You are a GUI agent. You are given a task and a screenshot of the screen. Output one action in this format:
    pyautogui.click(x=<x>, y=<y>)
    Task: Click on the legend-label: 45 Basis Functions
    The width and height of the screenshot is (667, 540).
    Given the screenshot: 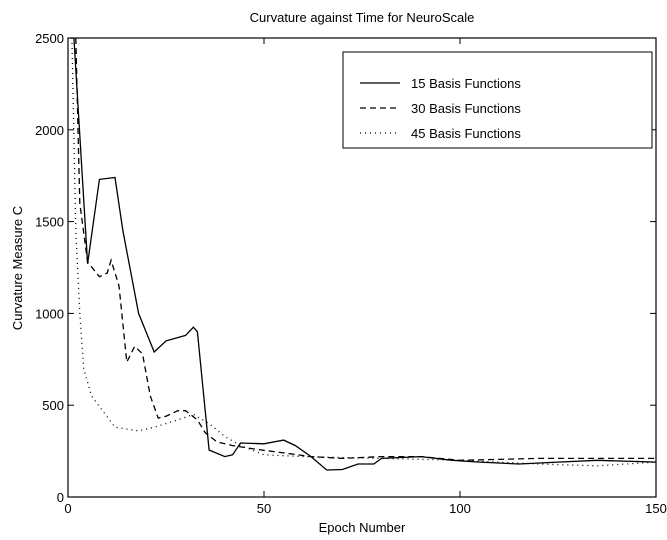 What is the action you would take?
    pyautogui.click(x=466, y=133)
    